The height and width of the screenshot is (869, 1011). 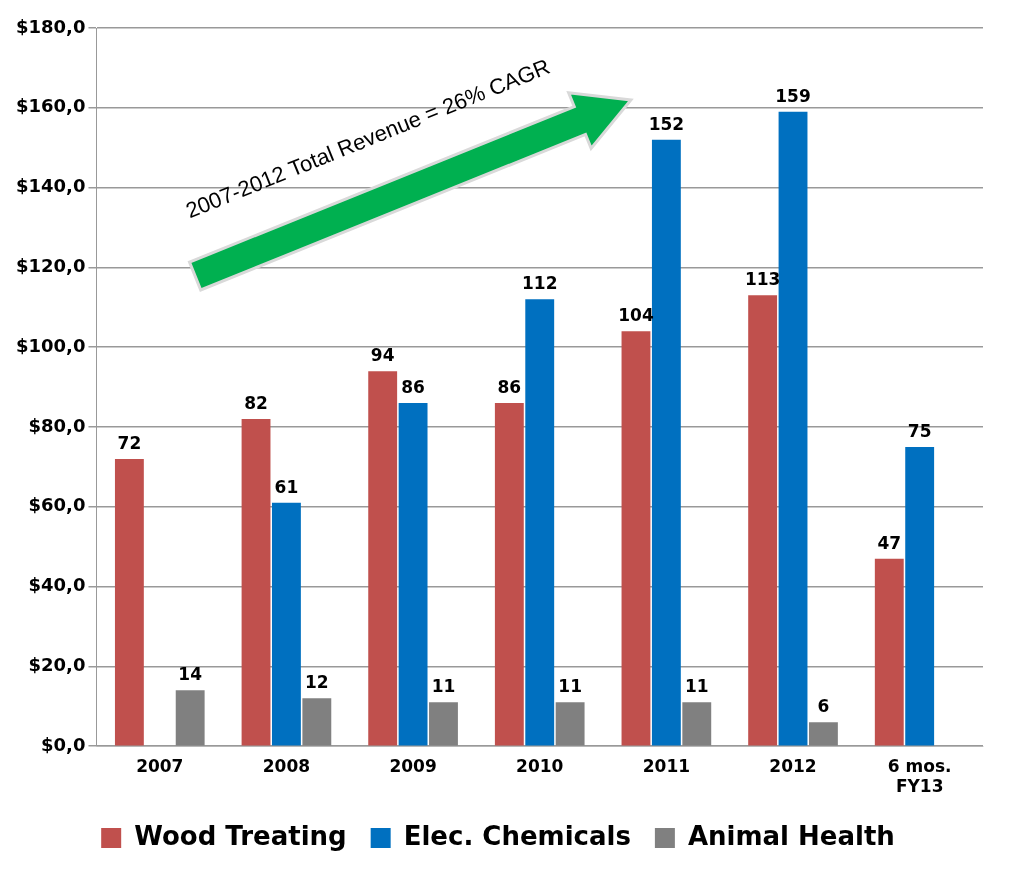 I want to click on x-tick-label: 2010, so click(x=540, y=765).